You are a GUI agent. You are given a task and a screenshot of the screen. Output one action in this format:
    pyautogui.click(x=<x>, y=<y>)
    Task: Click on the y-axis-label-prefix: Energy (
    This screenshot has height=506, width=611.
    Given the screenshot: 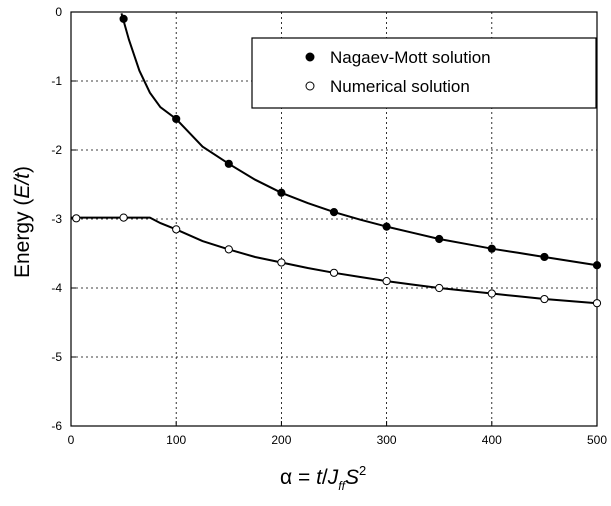 What is the action you would take?
    pyautogui.click(x=22, y=238)
    